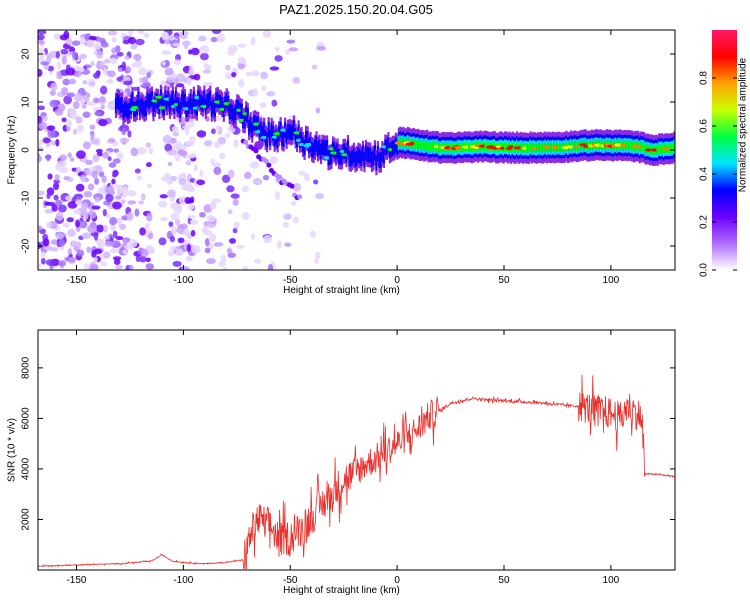  I want to click on colorbar-label: Normalized spectral amplitude, so click(743, 124).